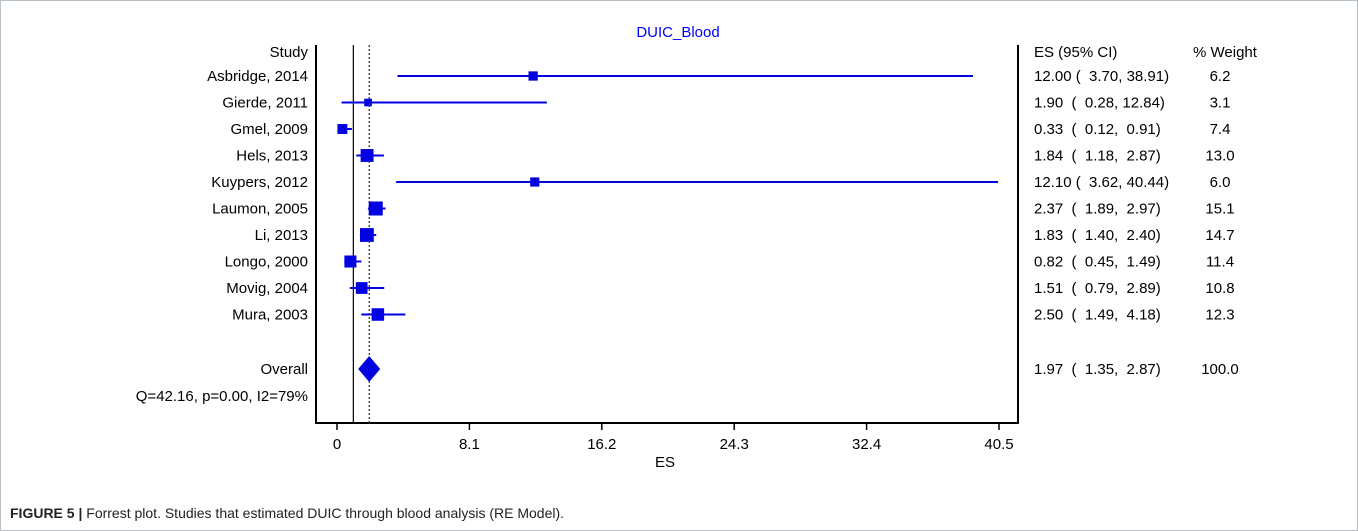 The width and height of the screenshot is (1358, 531). What do you see at coordinates (998, 444) in the screenshot?
I see `x-tick-label: 40.5` at bounding box center [998, 444].